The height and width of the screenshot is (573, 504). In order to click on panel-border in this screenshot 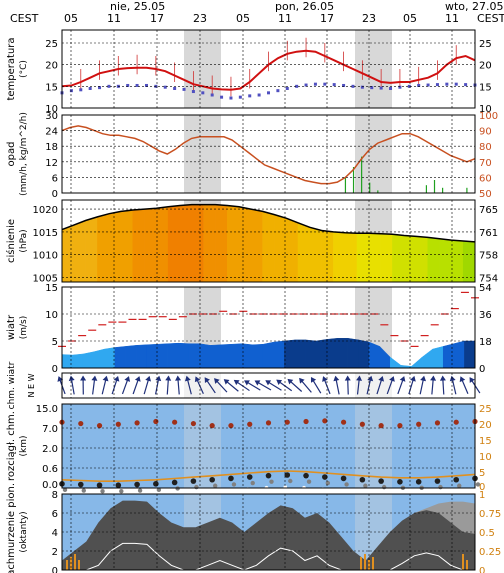, I will do `click(268, 385)`.